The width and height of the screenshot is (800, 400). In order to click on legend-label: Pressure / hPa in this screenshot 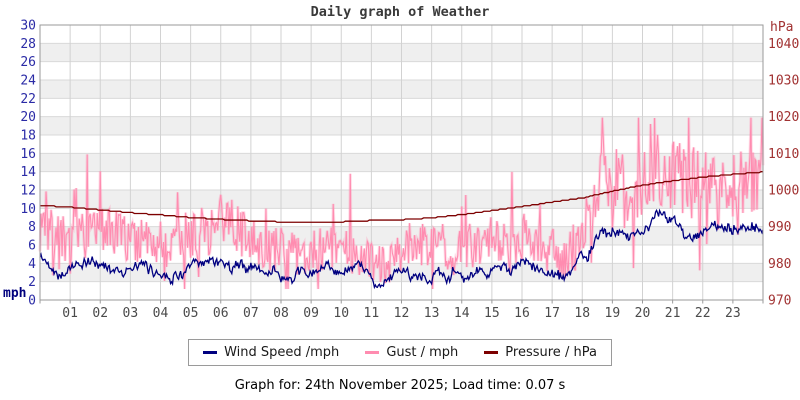, I will do `click(551, 352)`.